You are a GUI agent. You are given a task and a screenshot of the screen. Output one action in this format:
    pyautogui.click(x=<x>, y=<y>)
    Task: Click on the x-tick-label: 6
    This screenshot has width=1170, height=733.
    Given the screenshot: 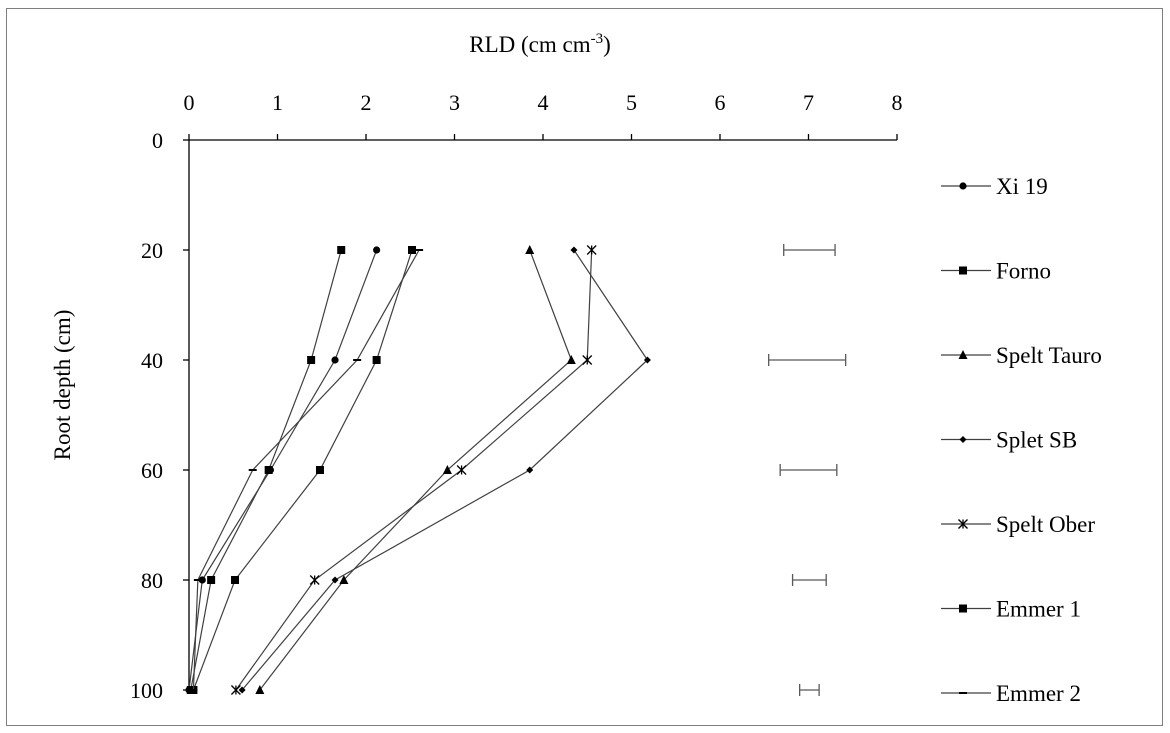 What is the action you would take?
    pyautogui.click(x=720, y=102)
    